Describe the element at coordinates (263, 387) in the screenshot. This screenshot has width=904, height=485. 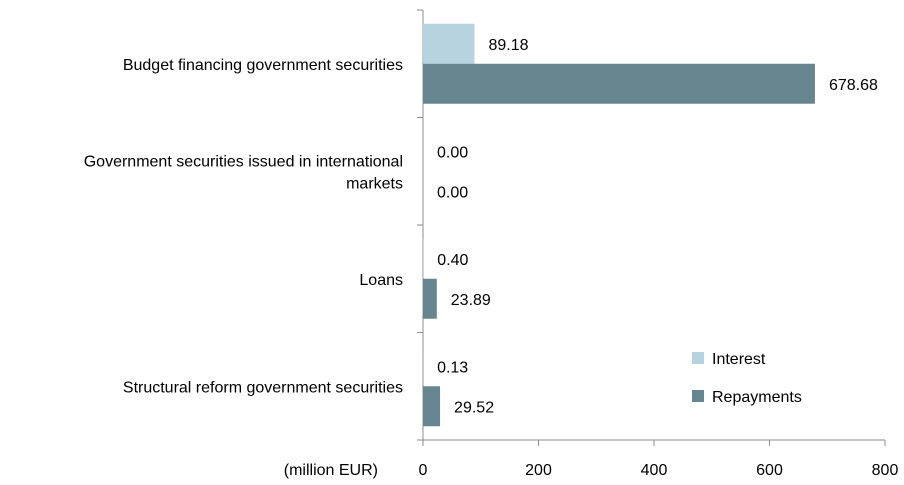
I see `category-label: Structural reform government securities` at that location.